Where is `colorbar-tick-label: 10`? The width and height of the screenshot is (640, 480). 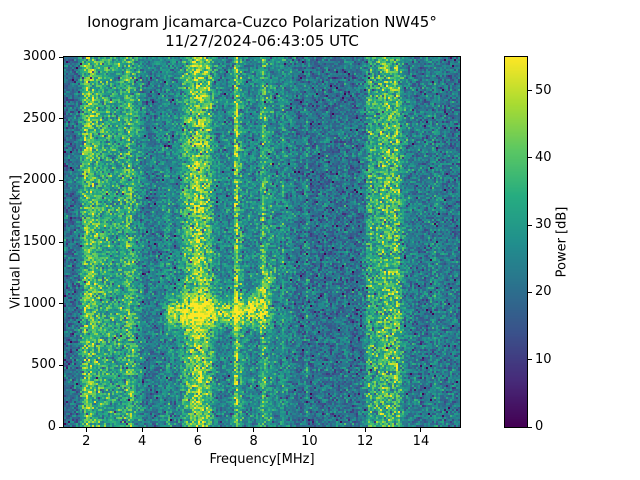 colorbar-tick-label: 10 is located at coordinates (543, 359).